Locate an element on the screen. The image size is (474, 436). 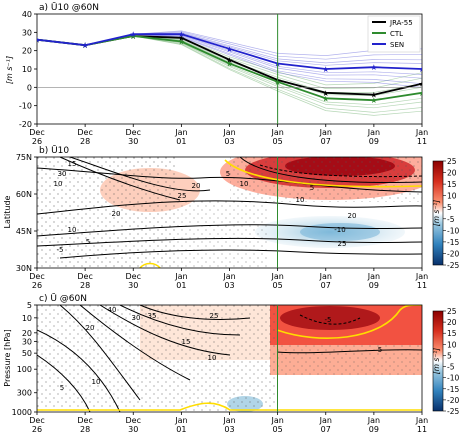
colorbar-tick-label: 10 is located at coordinates (452, 196).